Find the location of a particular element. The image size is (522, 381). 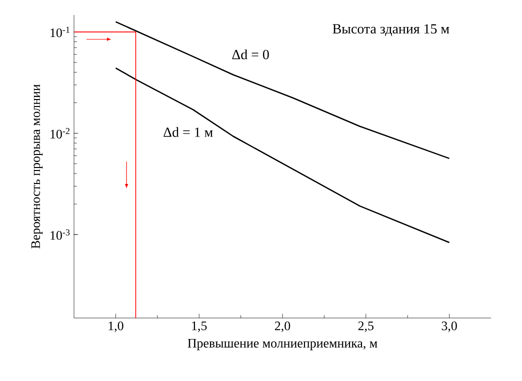

series-label: Δd = 1 м is located at coordinates (188, 132).